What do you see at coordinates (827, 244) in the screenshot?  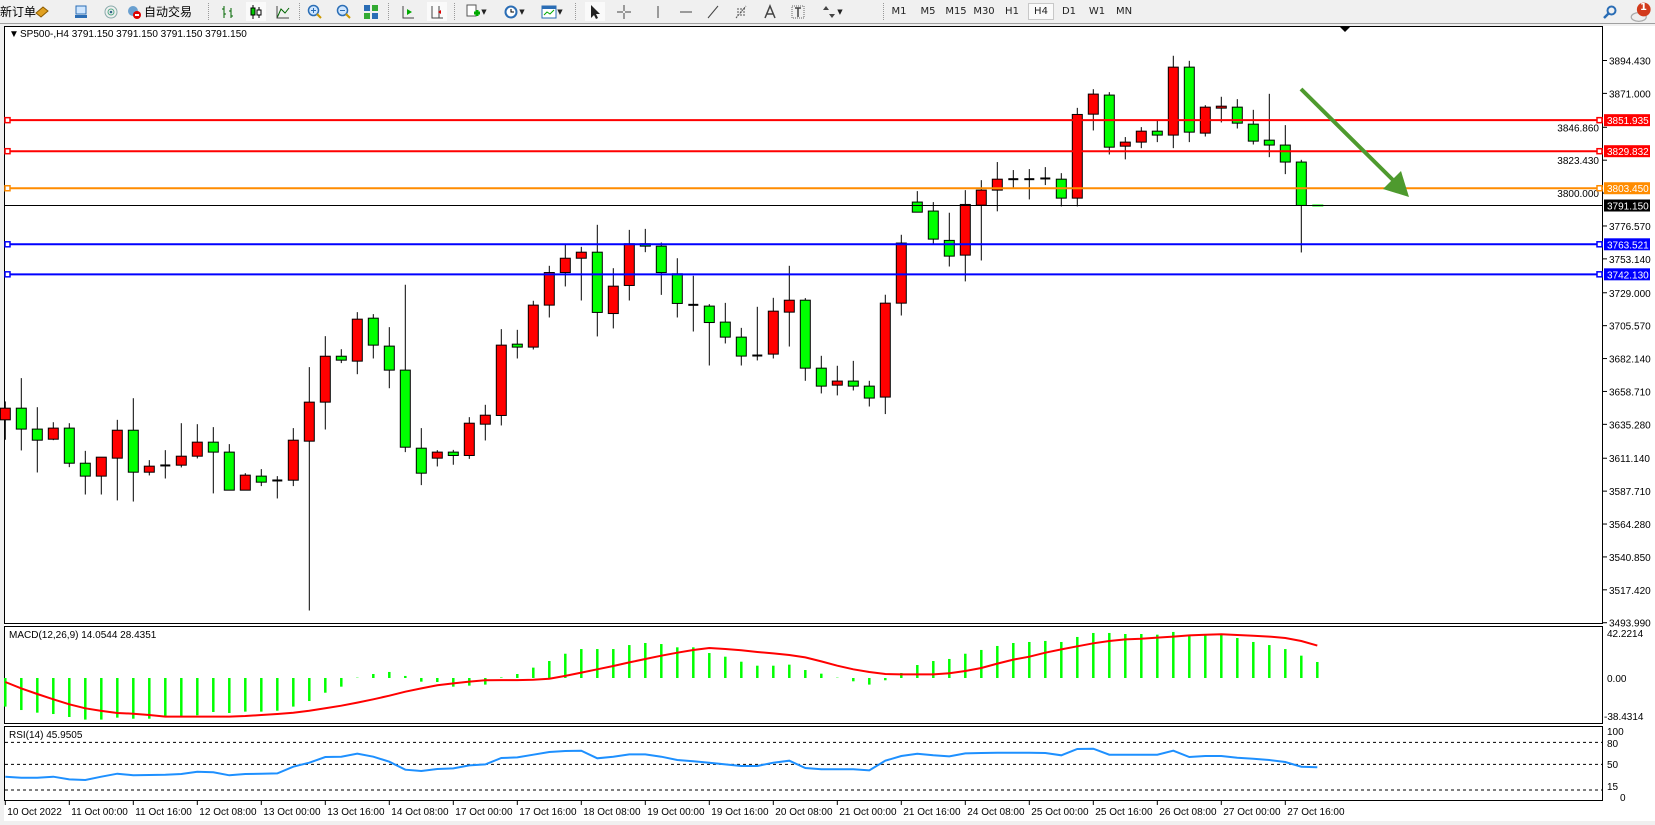 I see `horizontal-line: 3763.521` at bounding box center [827, 244].